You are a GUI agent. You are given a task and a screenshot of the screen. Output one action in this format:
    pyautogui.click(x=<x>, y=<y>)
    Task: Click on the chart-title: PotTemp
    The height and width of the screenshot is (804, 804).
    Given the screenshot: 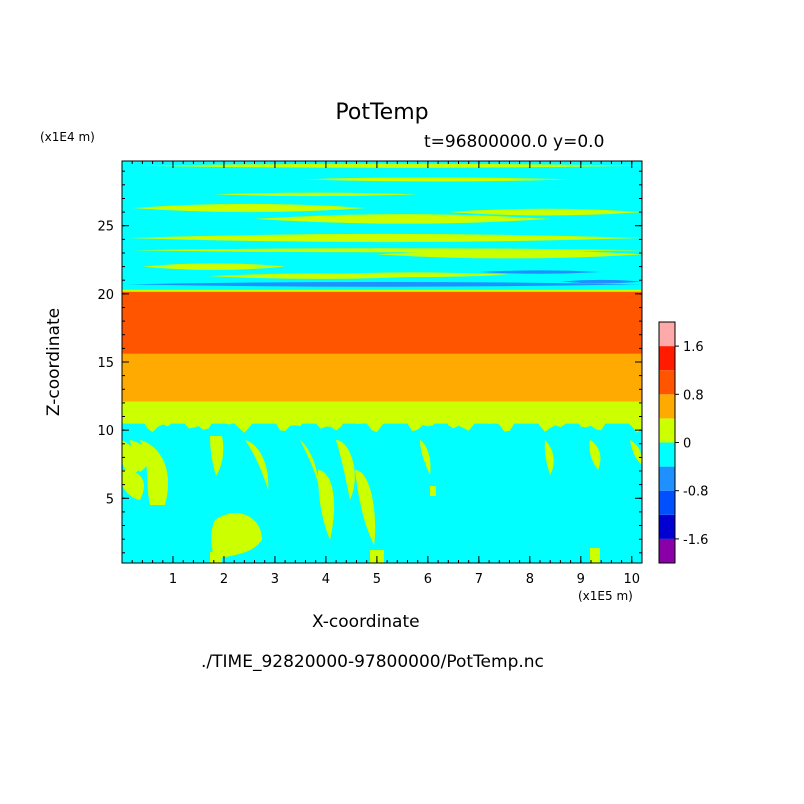 What is the action you would take?
    pyautogui.click(x=382, y=112)
    